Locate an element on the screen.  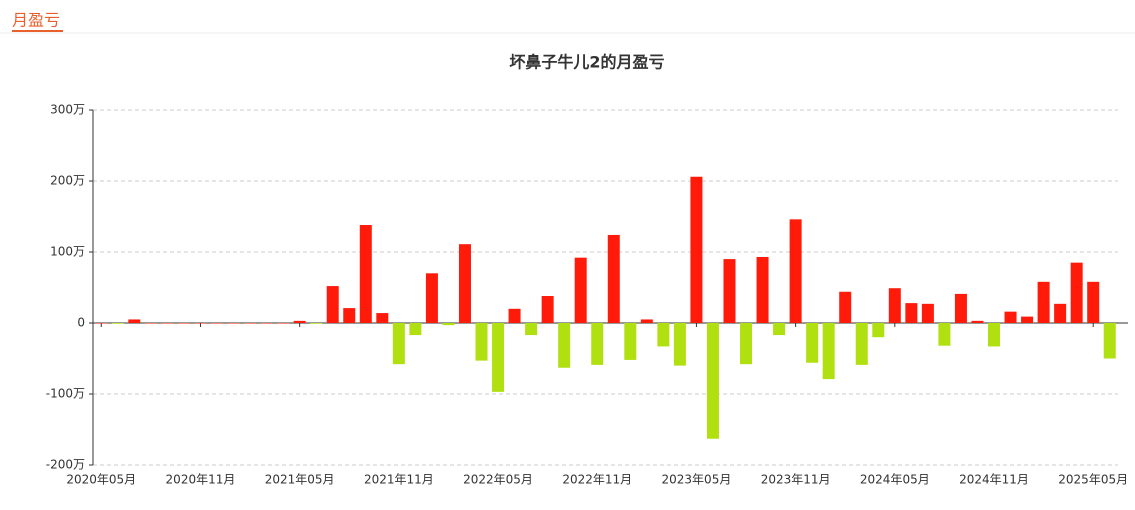
y-tick-label: -200万 is located at coordinates (65, 465).